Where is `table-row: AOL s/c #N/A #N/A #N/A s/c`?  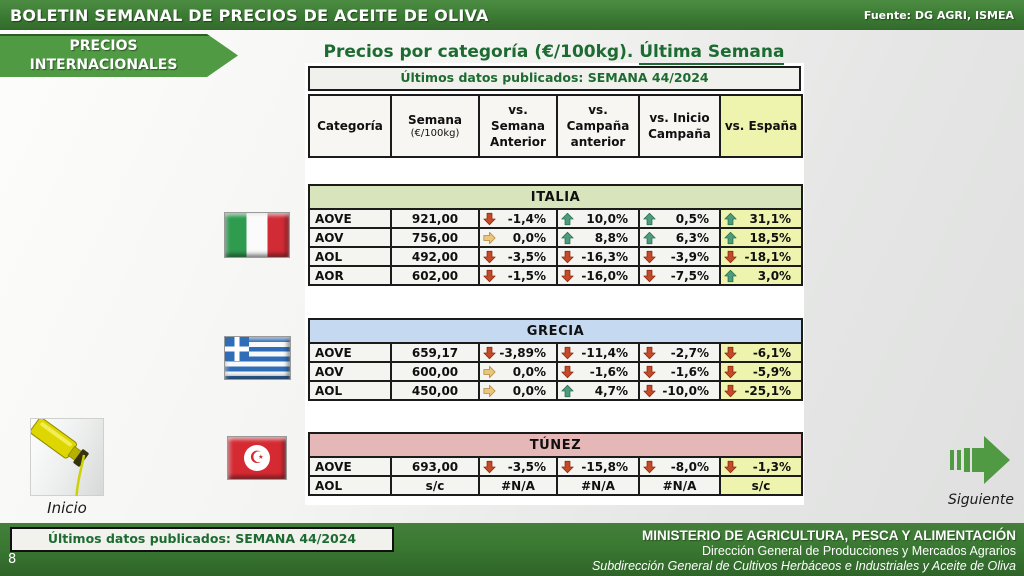
table-row: AOL s/c #N/A #N/A #N/A s/c is located at coordinates (555, 485).